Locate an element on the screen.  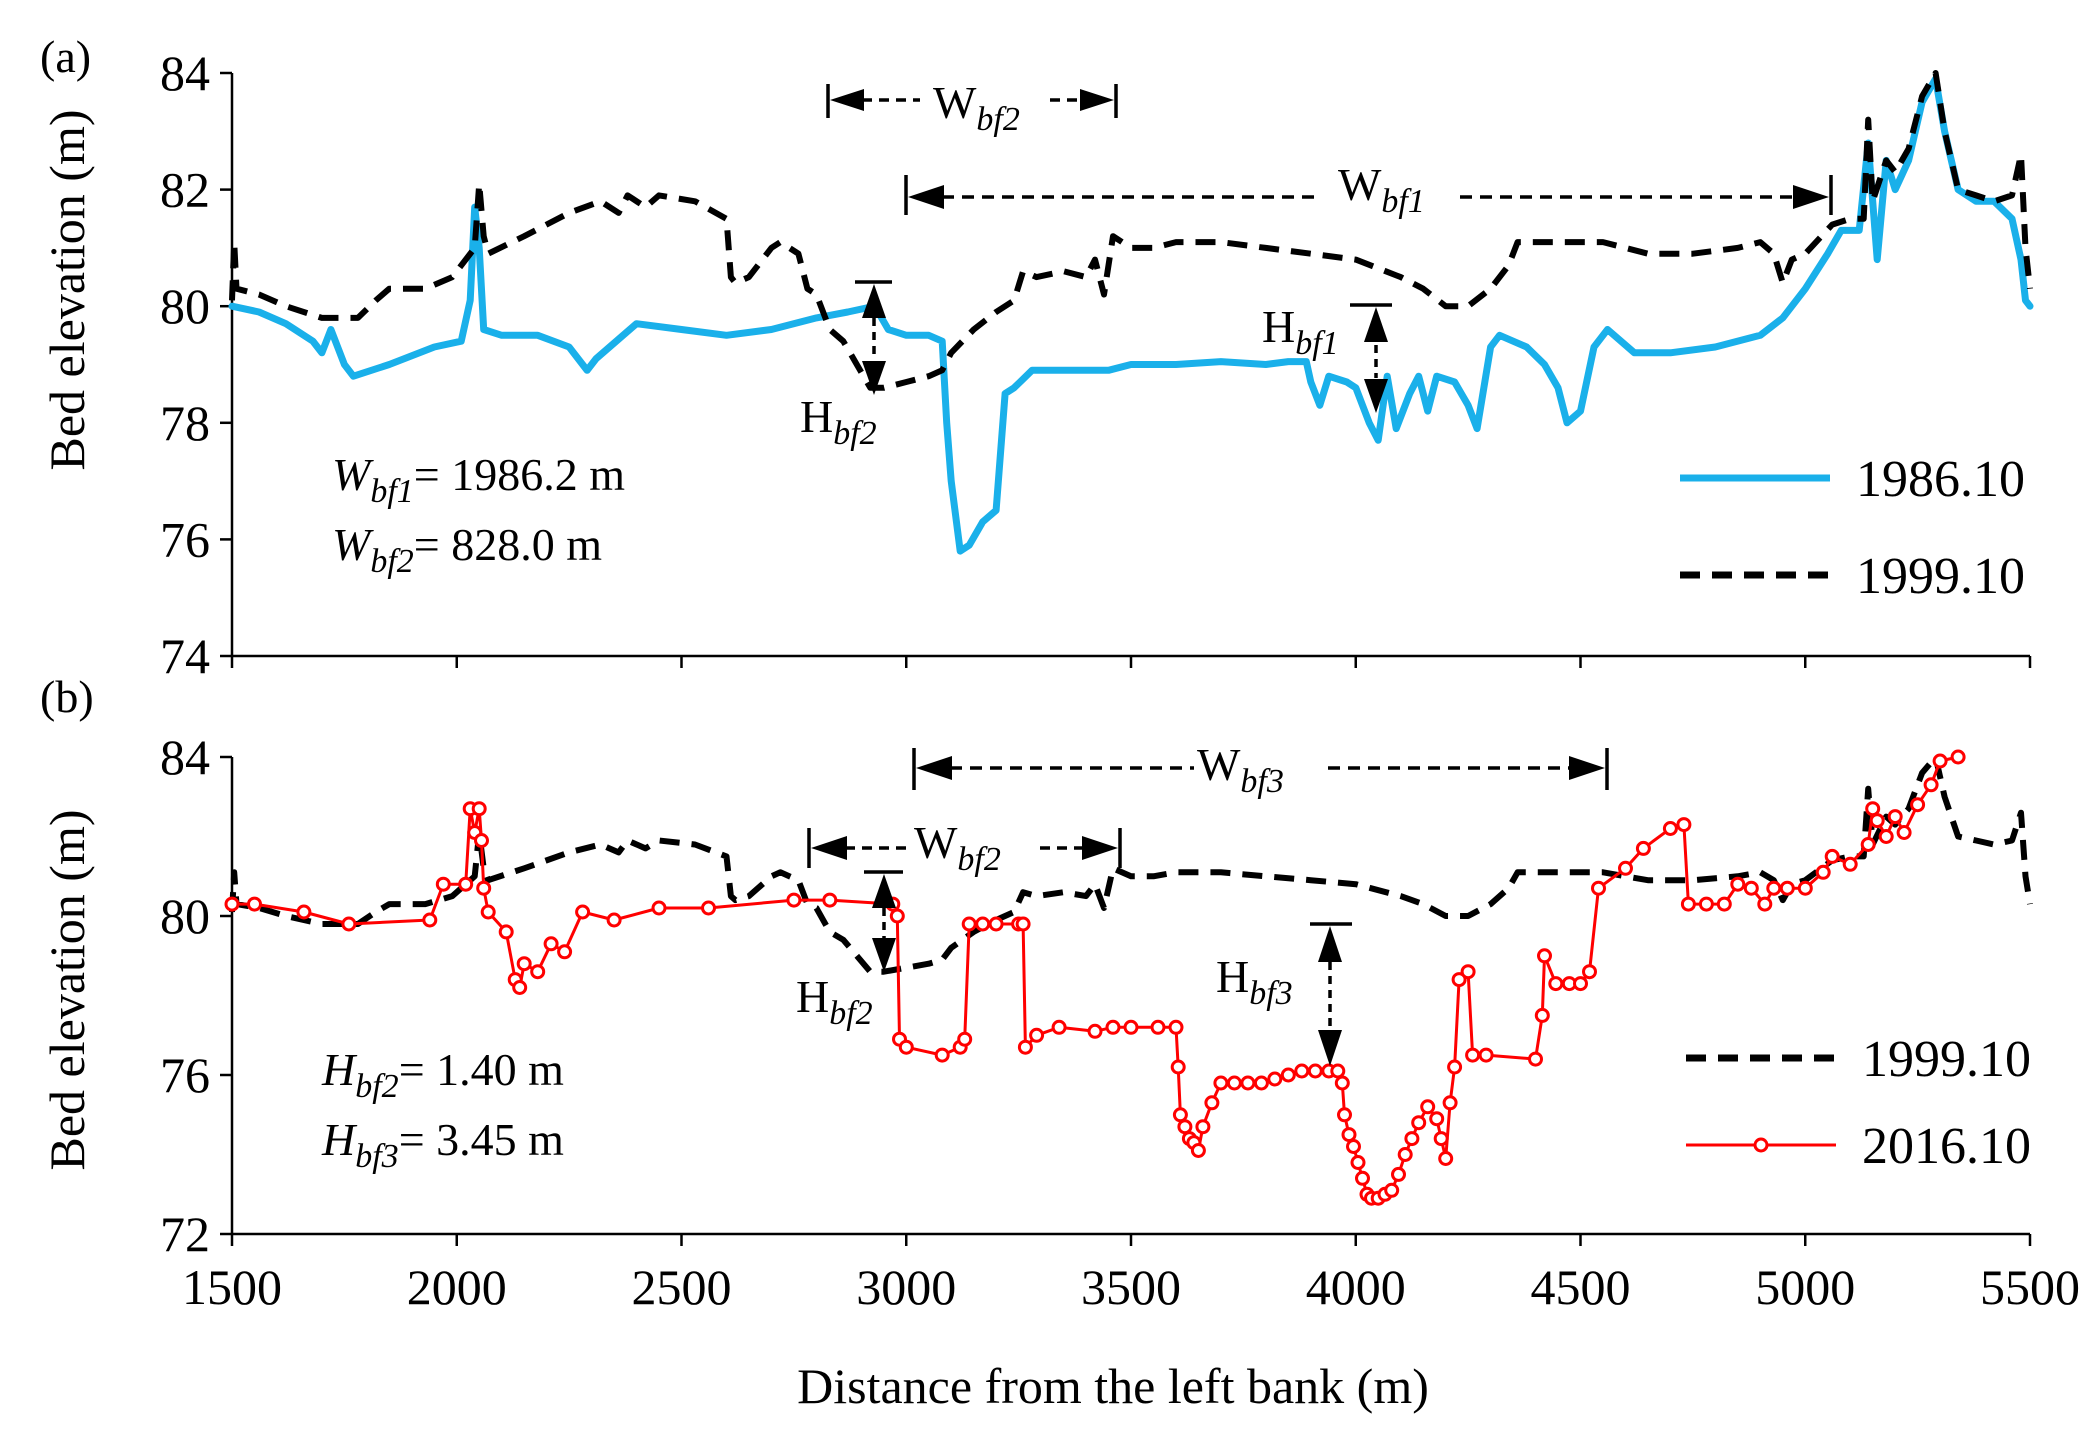
y-tick-label: 80 is located at coordinates (185, 916).